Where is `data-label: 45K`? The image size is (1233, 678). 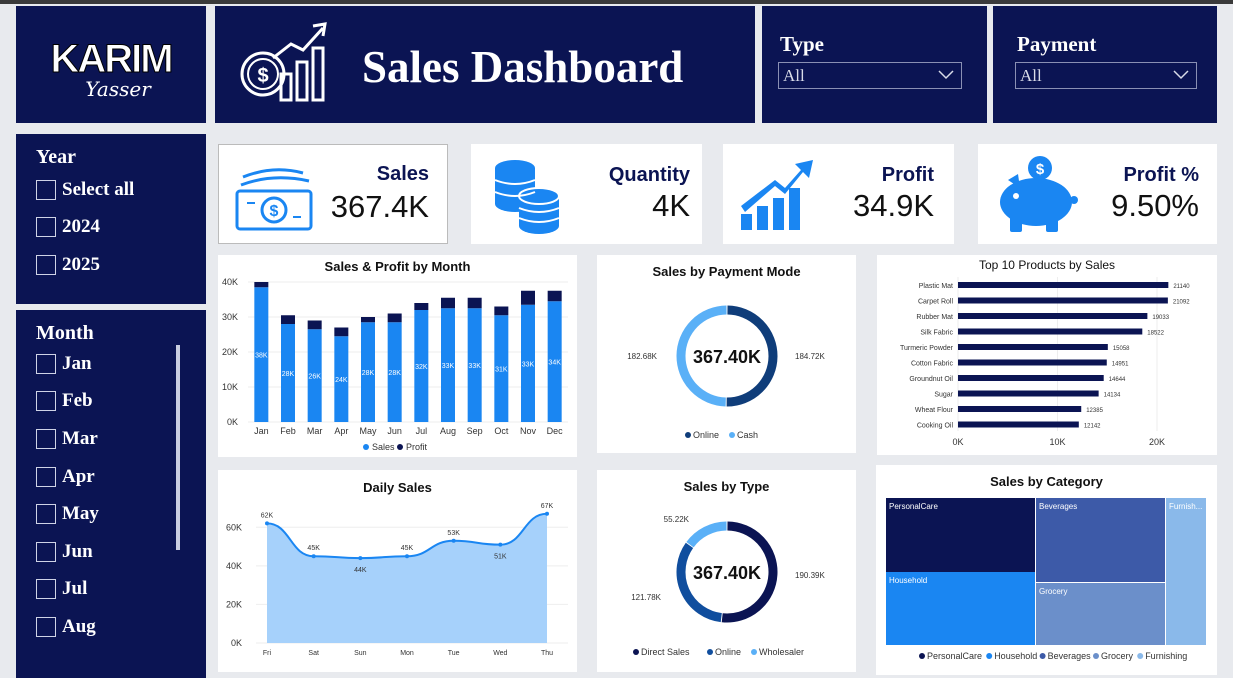
data-label: 45K is located at coordinates (313, 548).